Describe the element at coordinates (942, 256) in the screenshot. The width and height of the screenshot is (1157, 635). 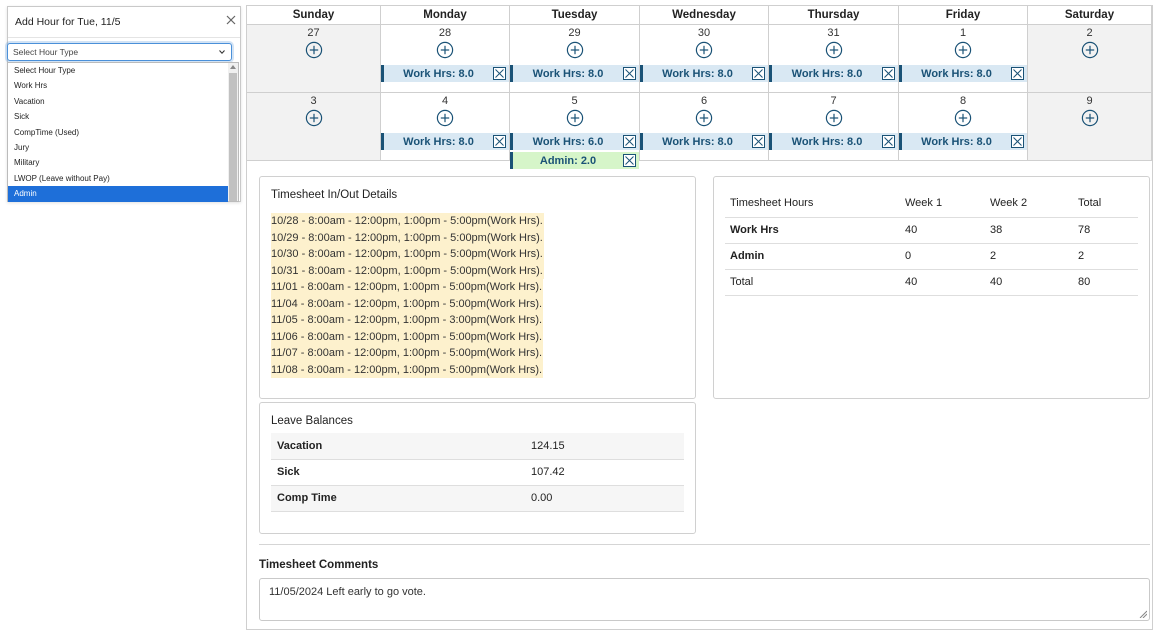
I see `hours-value: 0` at that location.